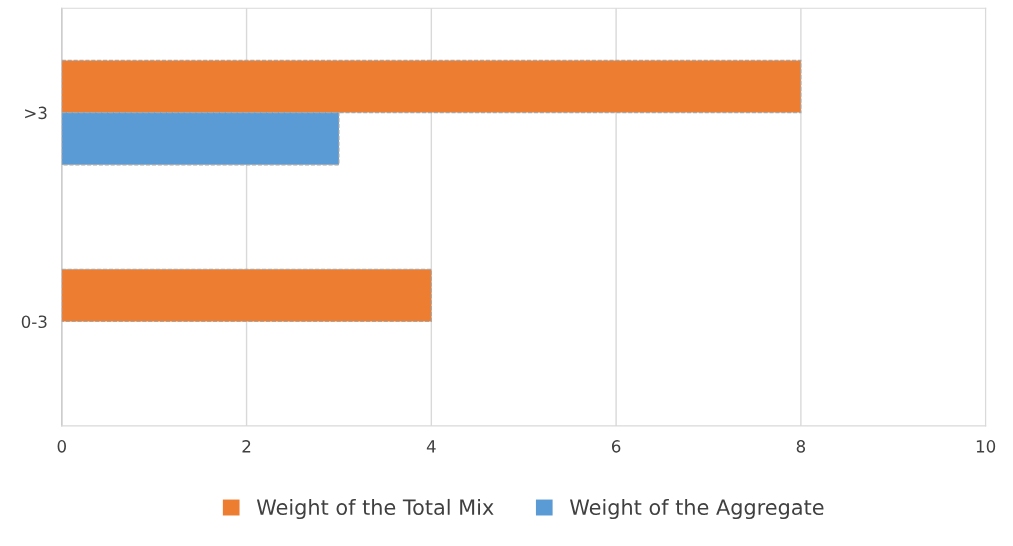 This screenshot has width=1013, height=546. I want to click on bar, so click(246, 295).